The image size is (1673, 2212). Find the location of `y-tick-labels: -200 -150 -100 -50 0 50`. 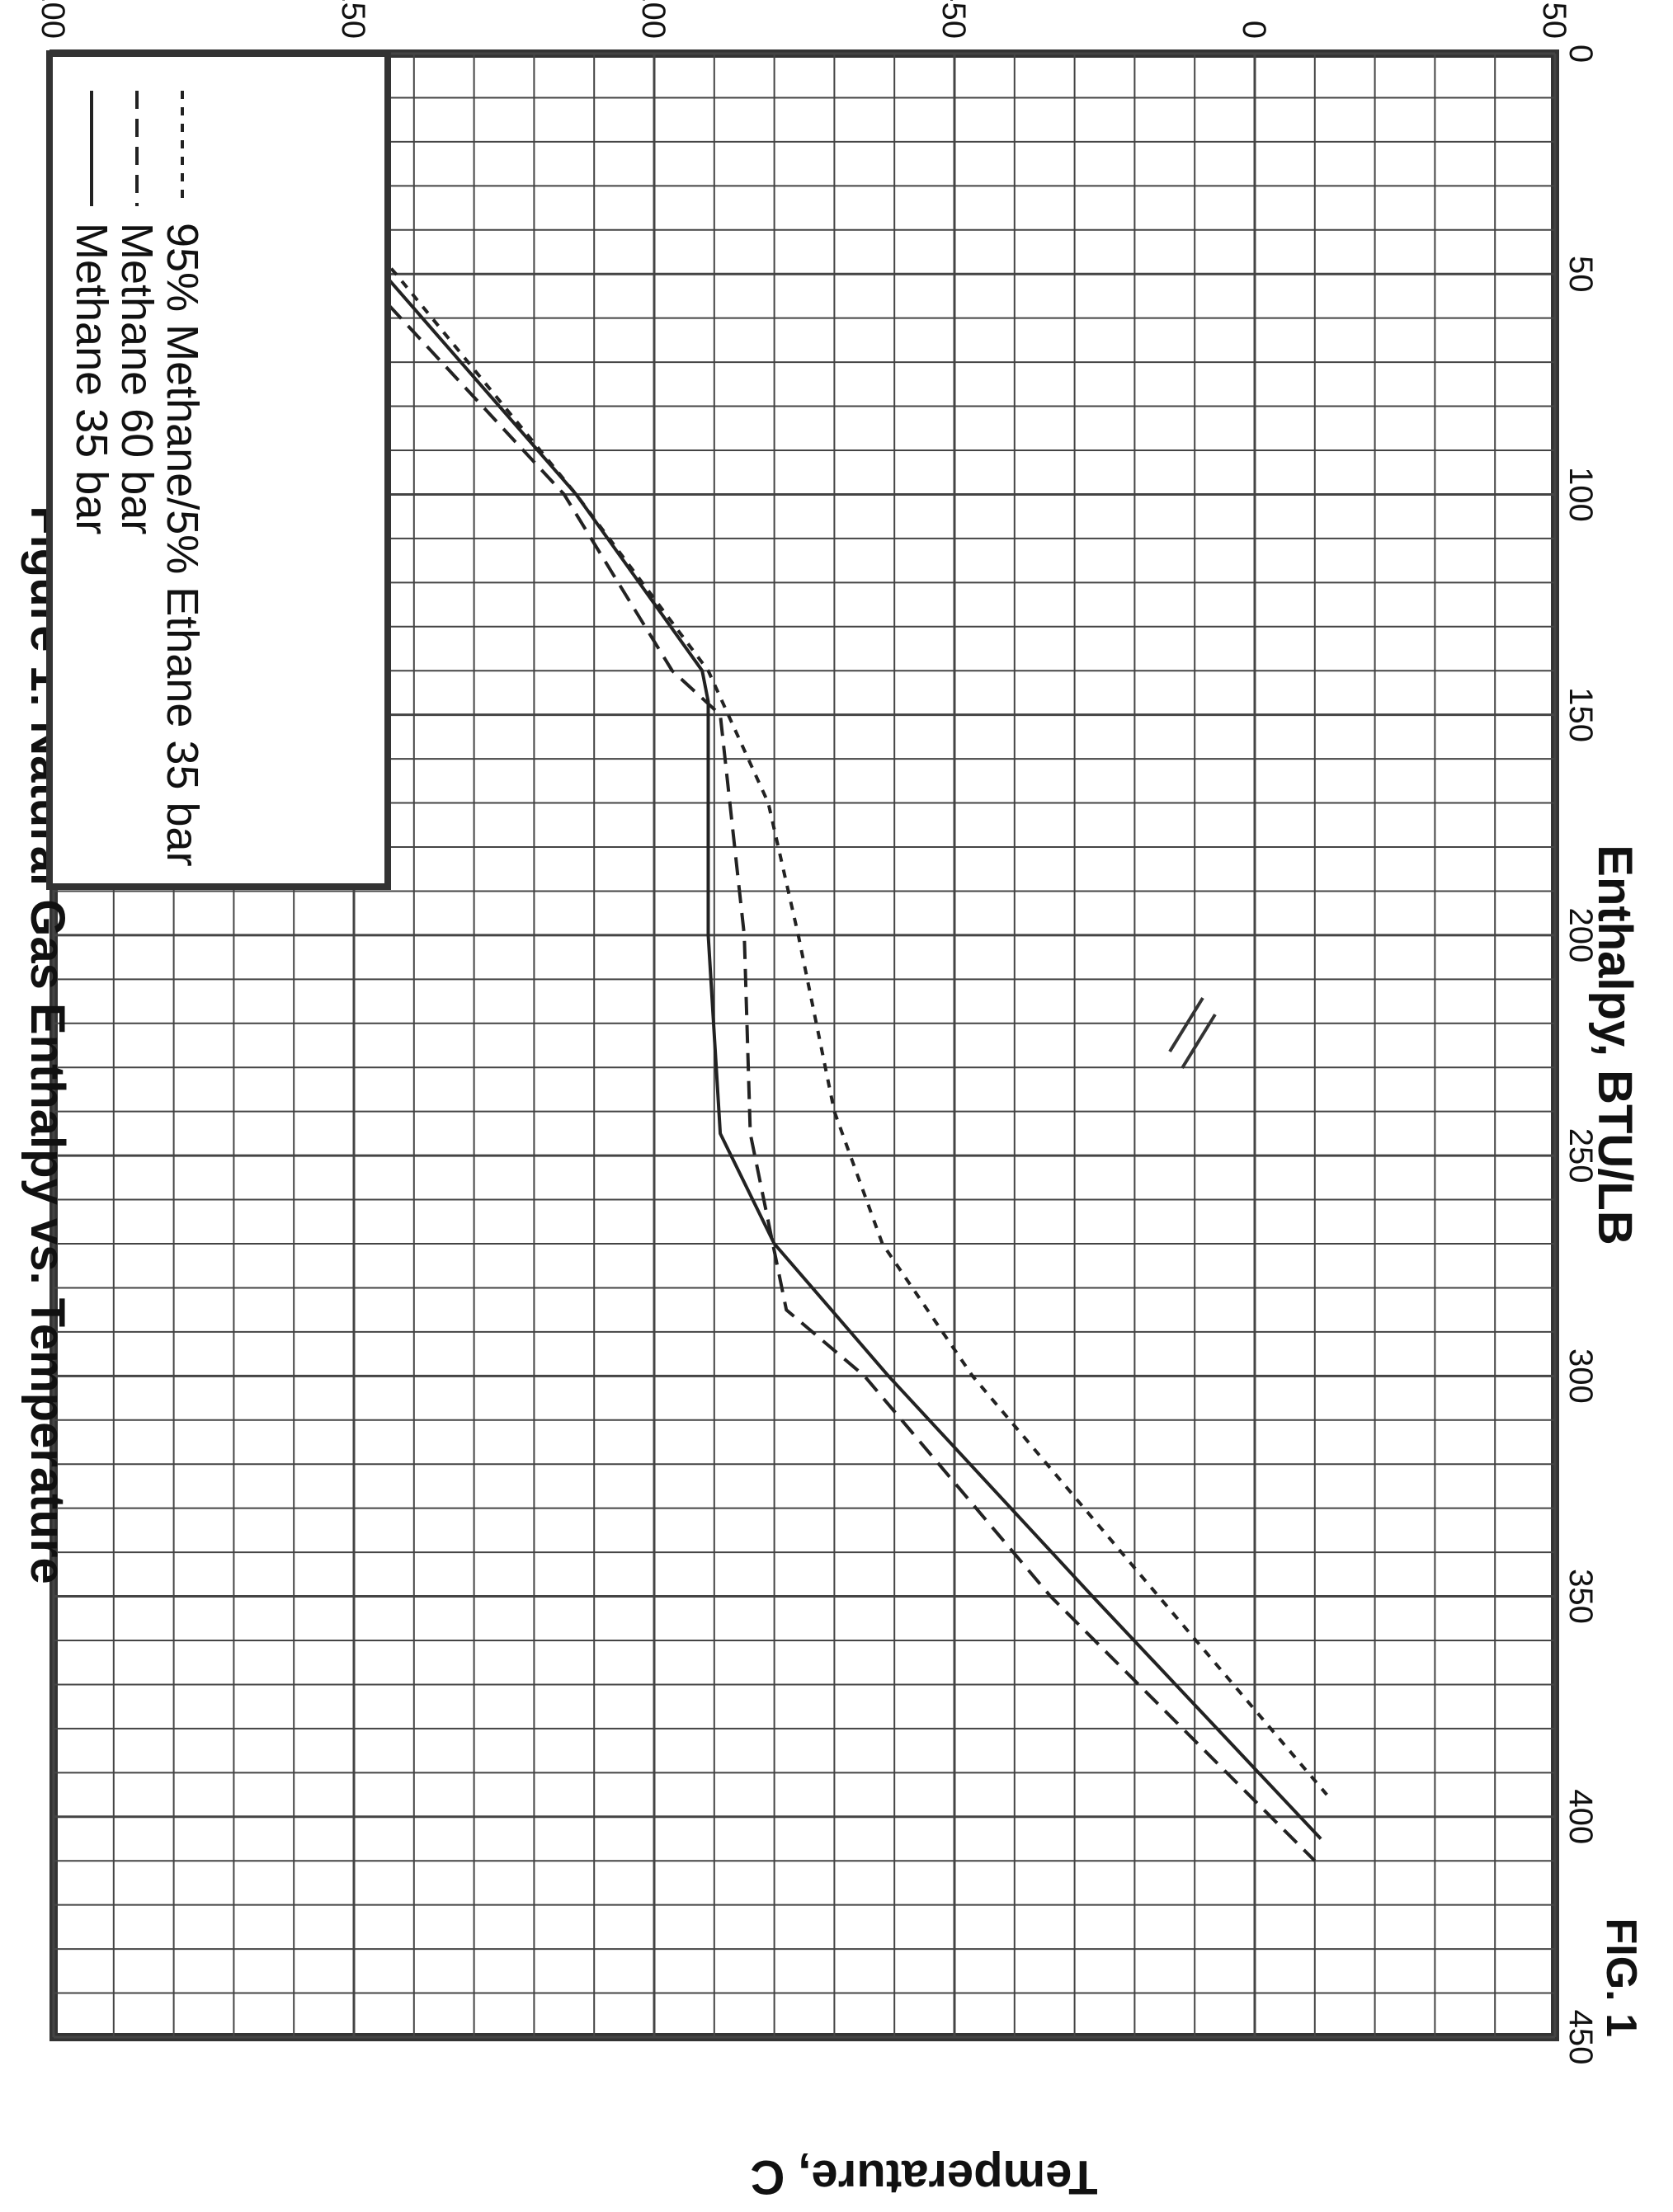

y-tick-labels: -200 -150 -100 -50 0 50 is located at coordinates (803, 19).